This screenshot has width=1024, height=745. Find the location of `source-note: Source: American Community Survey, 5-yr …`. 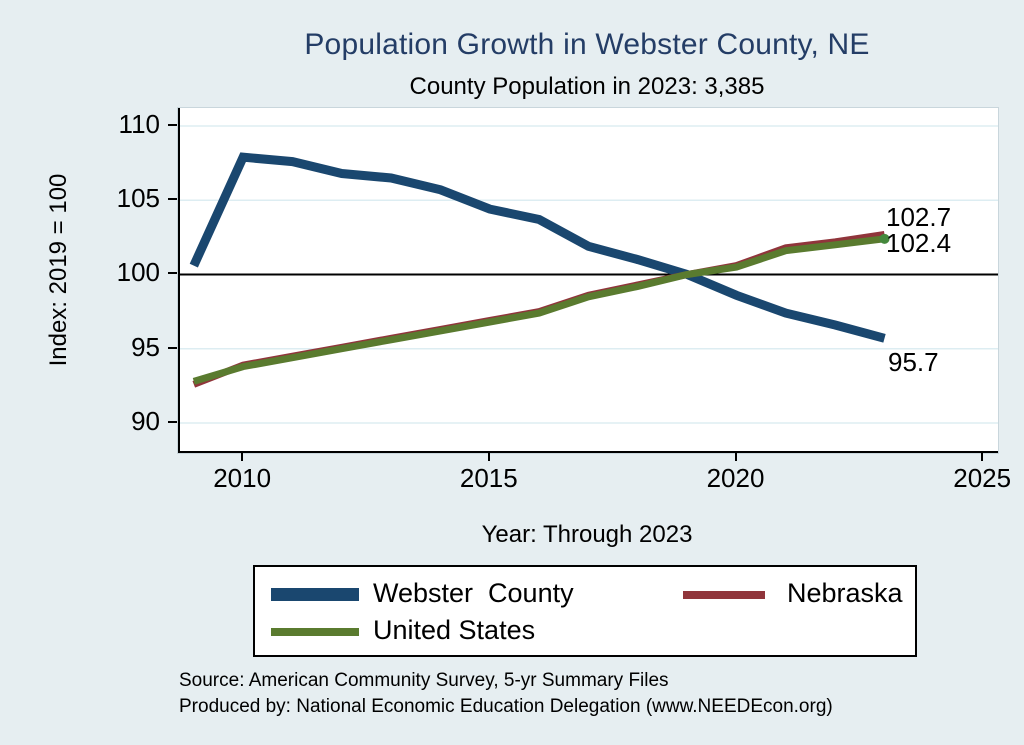

source-note: Source: American Community Survey, 5-yr … is located at coordinates (506, 694).